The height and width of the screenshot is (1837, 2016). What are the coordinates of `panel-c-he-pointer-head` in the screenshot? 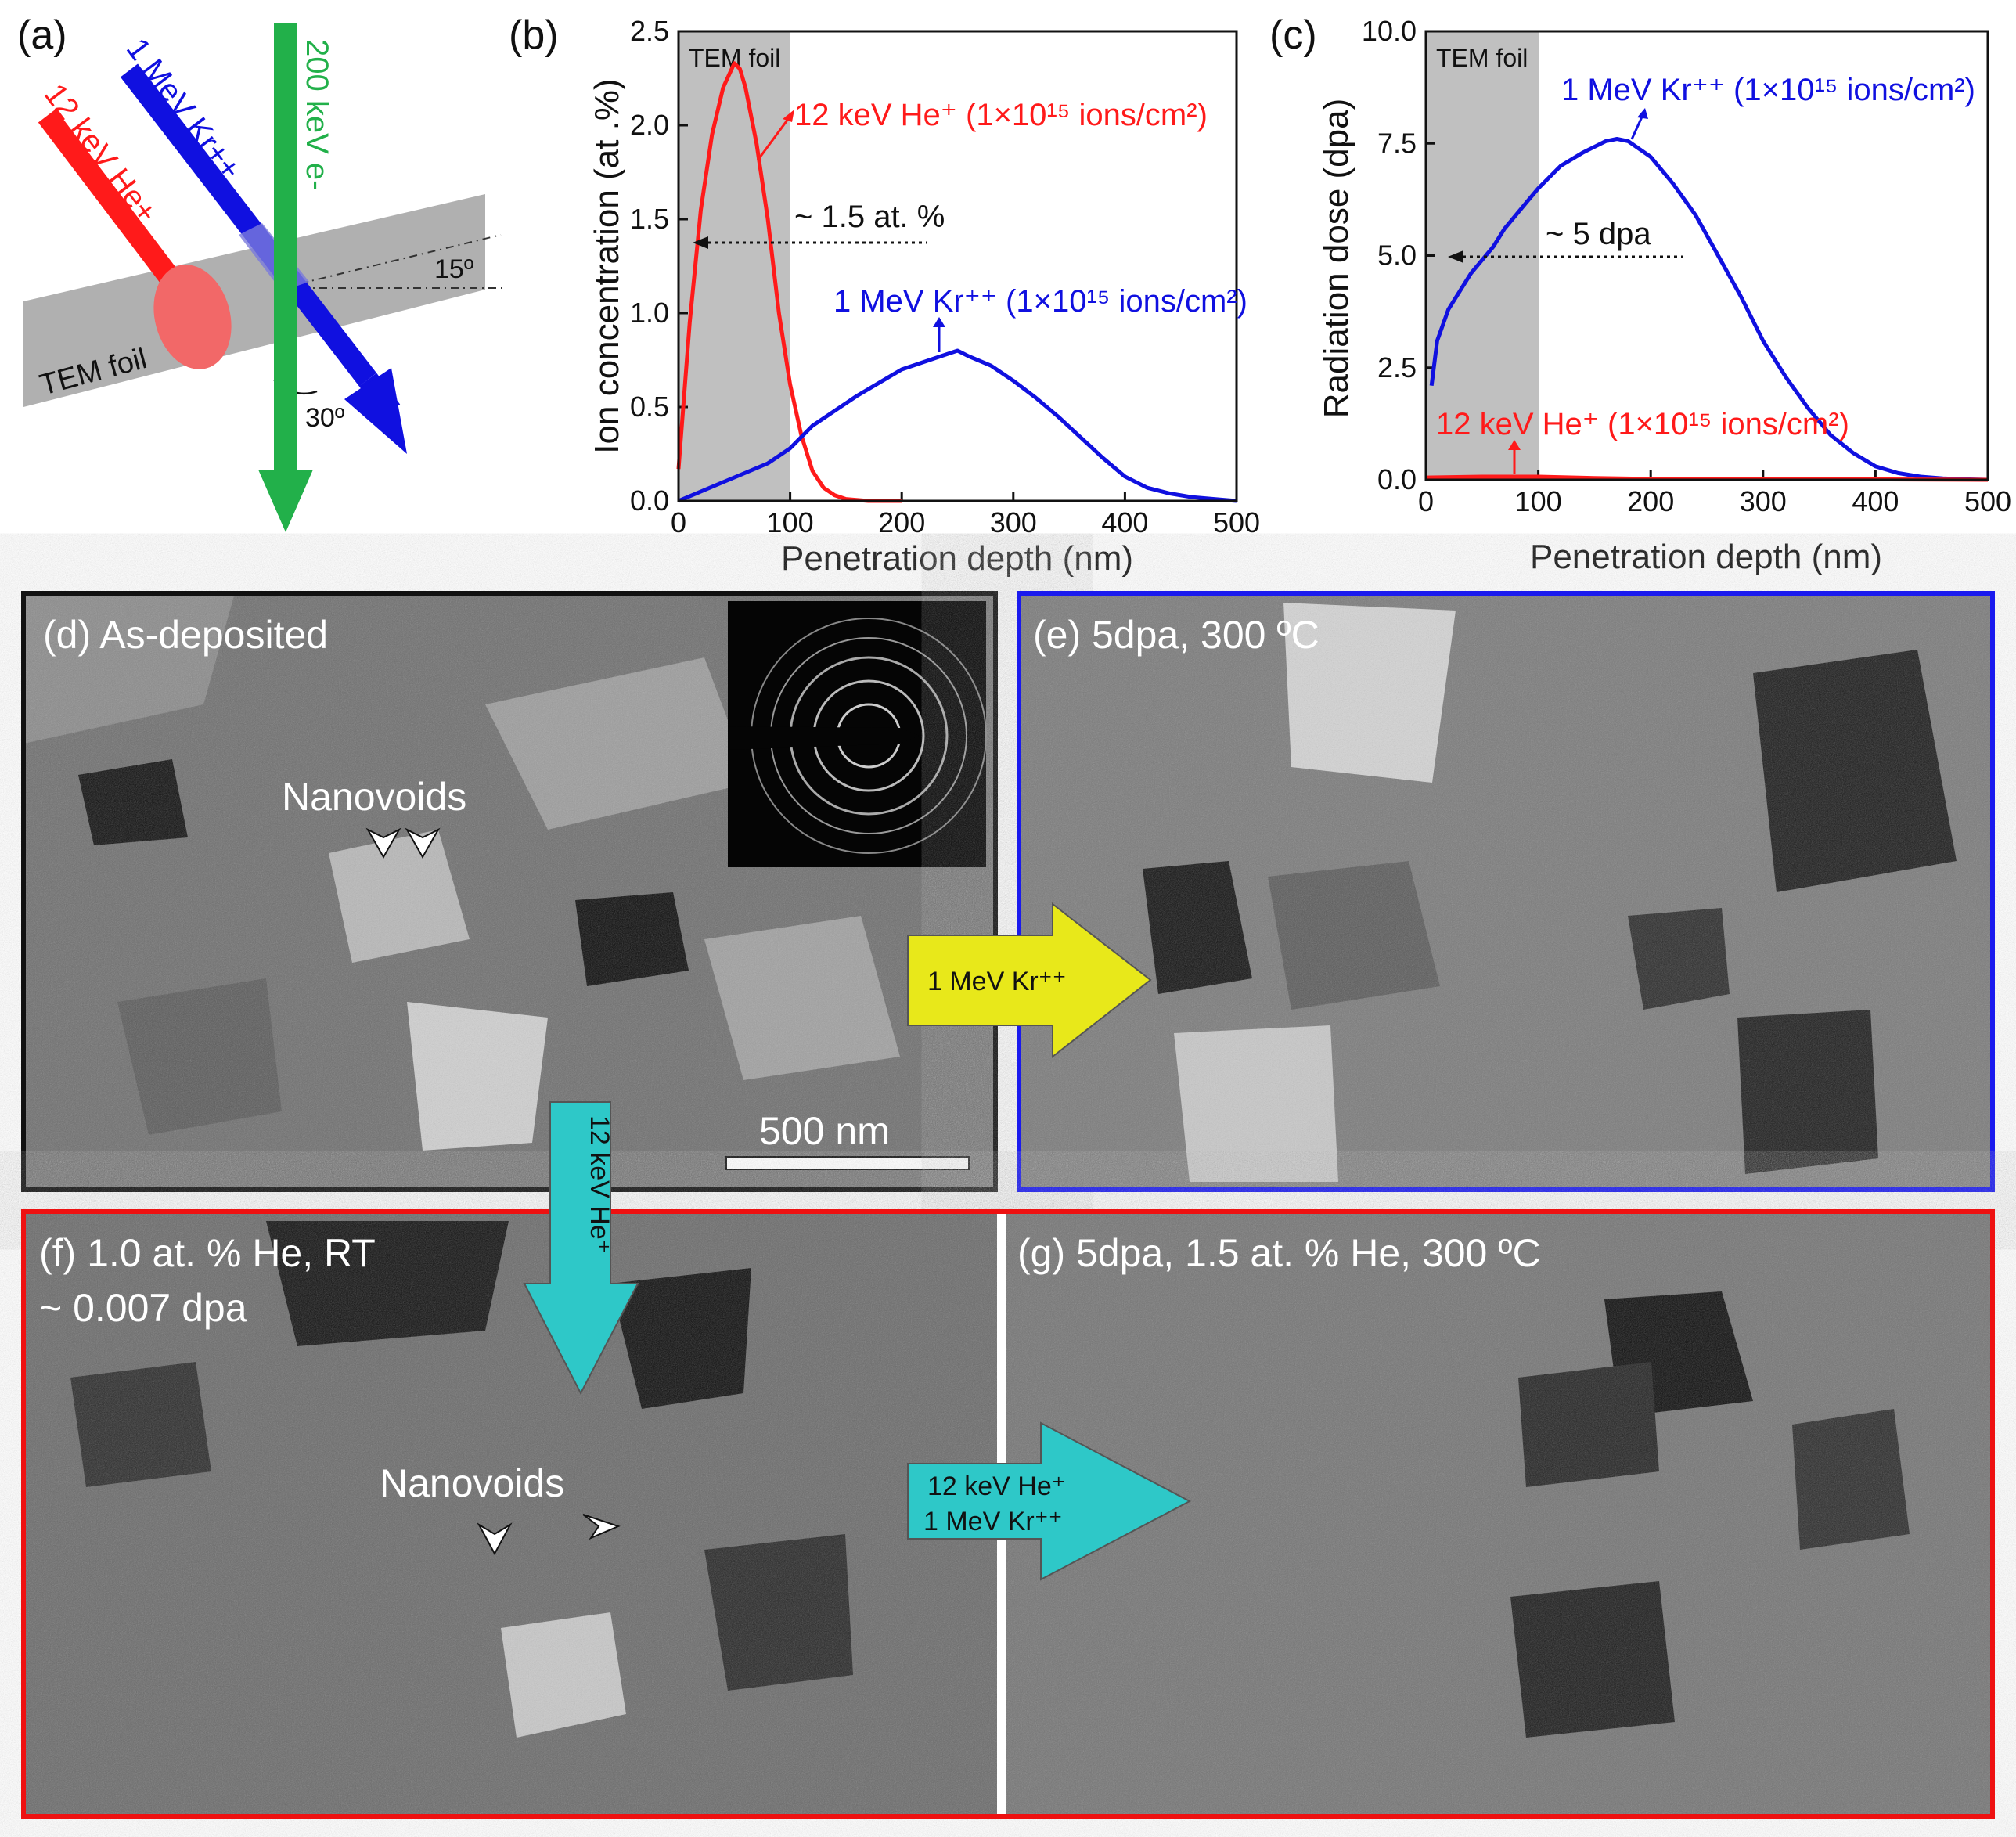 It's located at (1514, 445).